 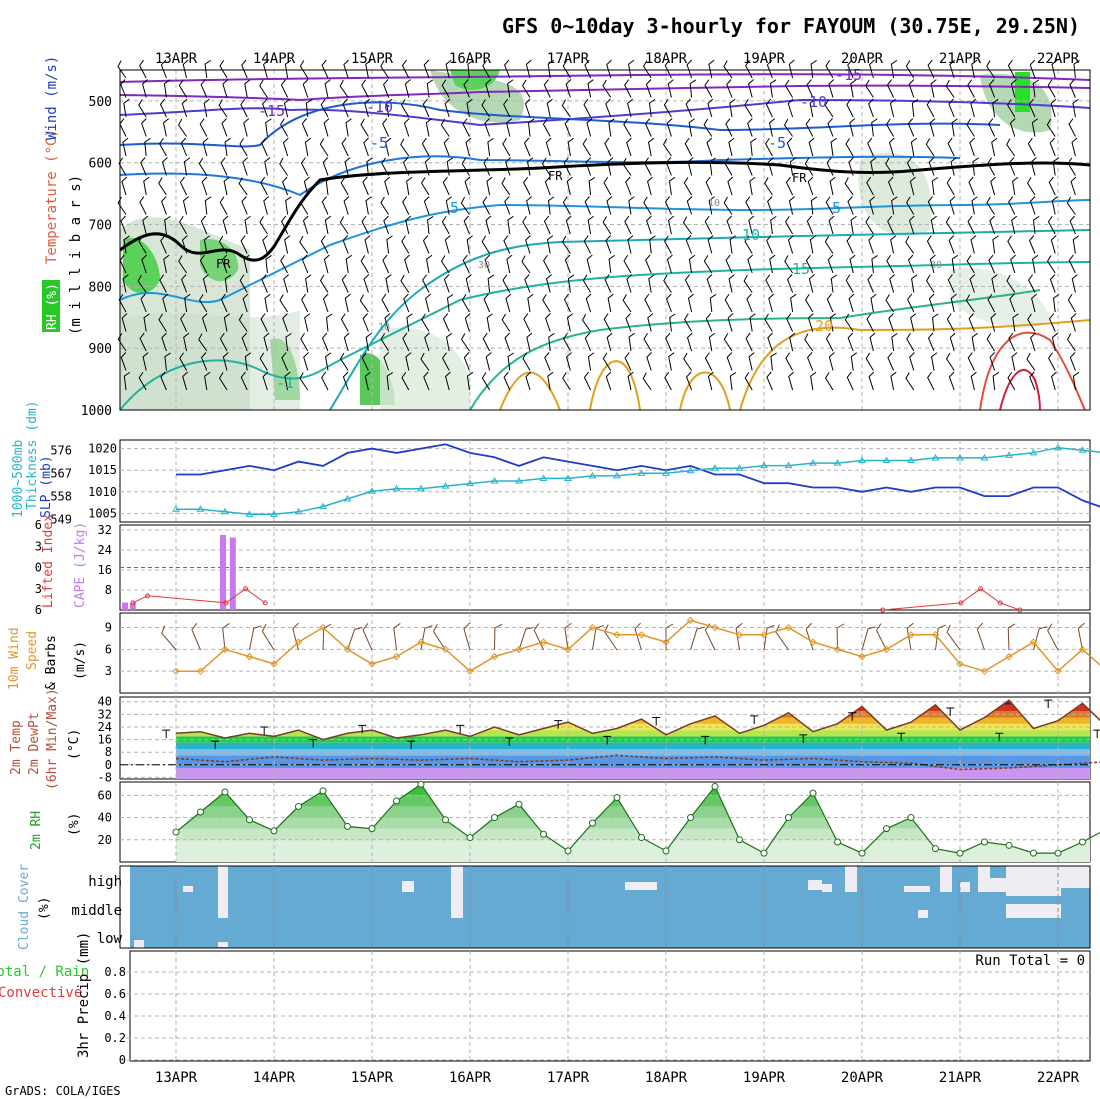 I want to click on axis-label: Cloud Cover, so click(x=24, y=907).